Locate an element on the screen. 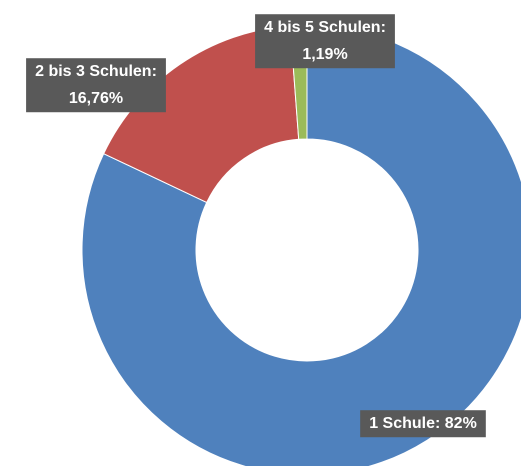 The width and height of the screenshot is (521, 466). data-label-category: 4 bis 5 Schulen: is located at coordinates (325, 27).